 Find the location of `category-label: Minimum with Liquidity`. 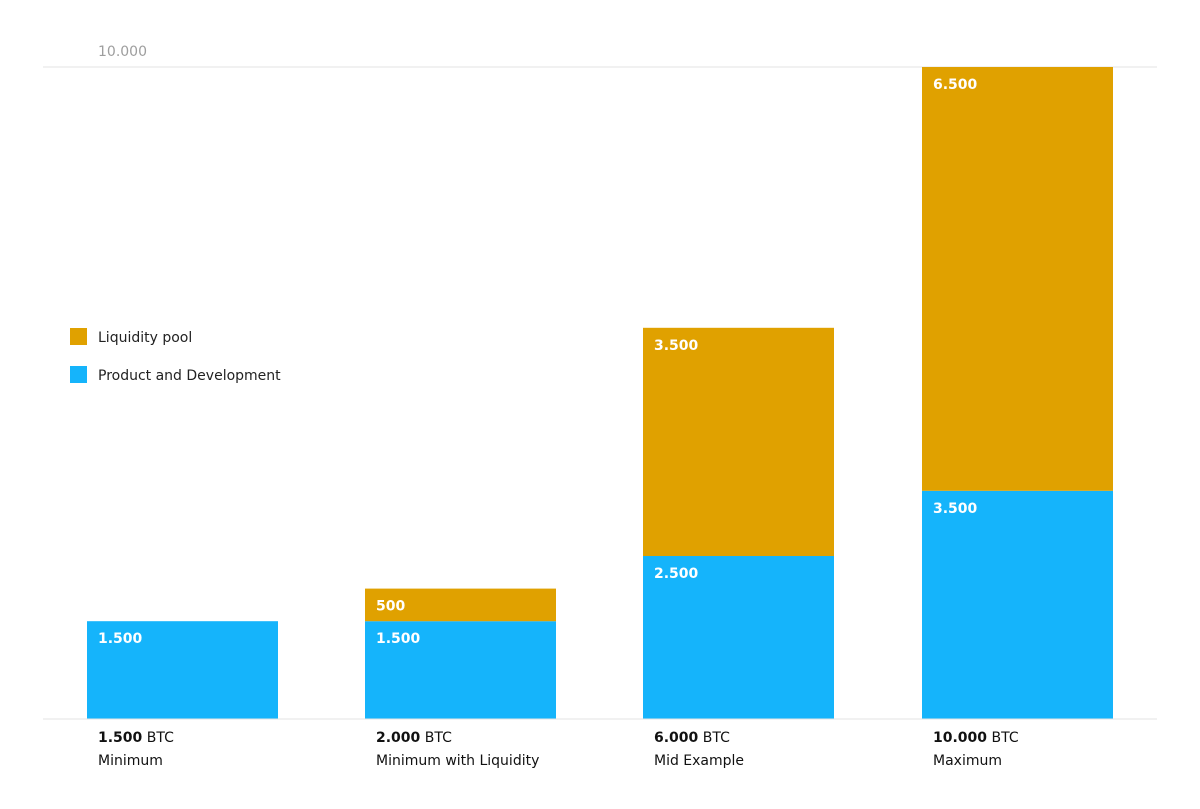

category-label: Minimum with Liquidity is located at coordinates (457, 761).